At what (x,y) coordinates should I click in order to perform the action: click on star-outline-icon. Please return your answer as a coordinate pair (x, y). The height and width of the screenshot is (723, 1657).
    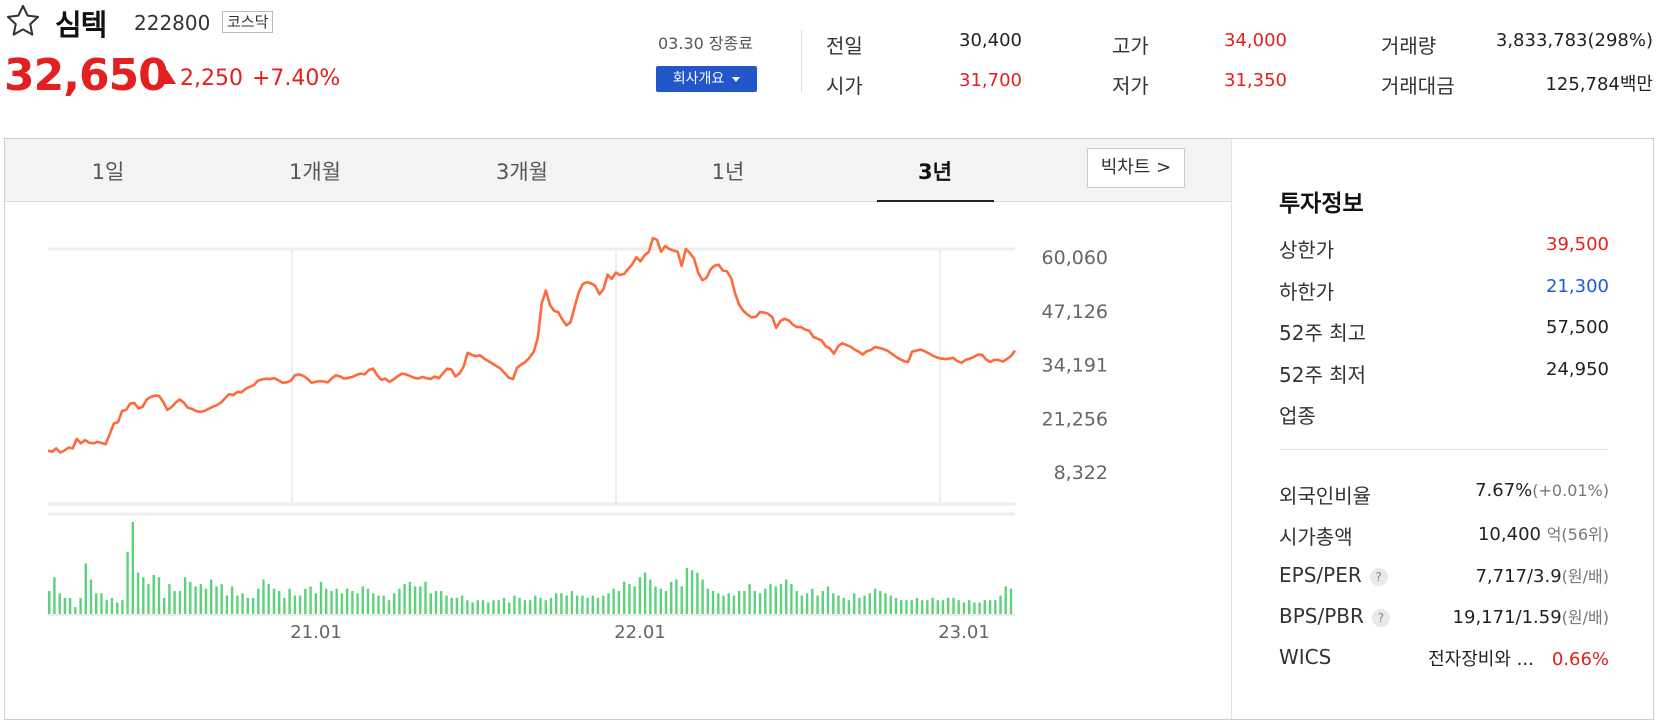
    Looking at the image, I should click on (23, 21).